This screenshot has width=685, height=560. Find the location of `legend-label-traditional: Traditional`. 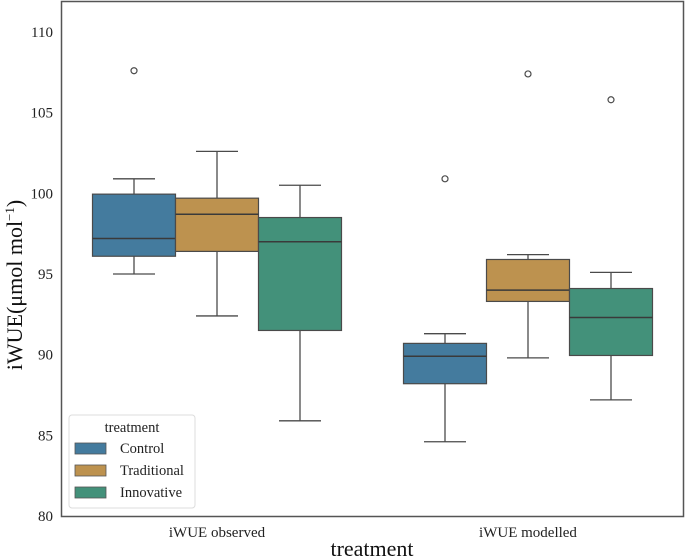

legend-label-traditional: Traditional is located at coordinates (152, 471).